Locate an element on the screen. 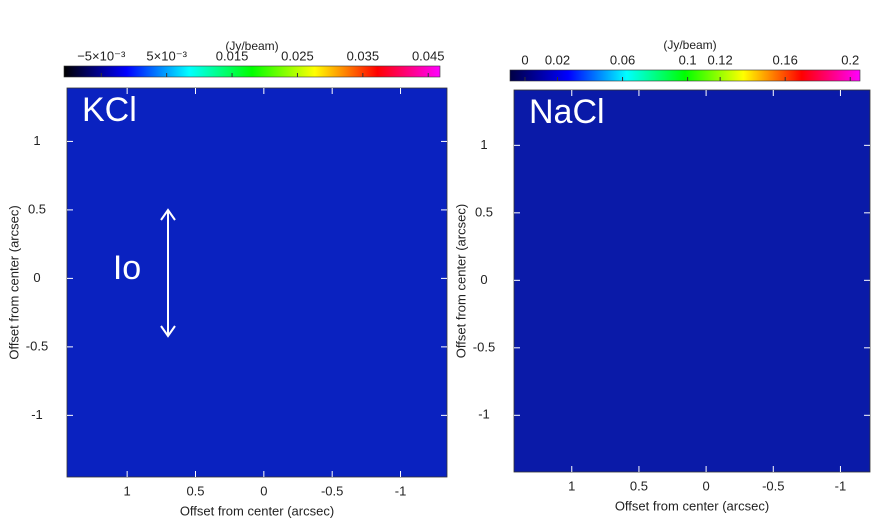  colorbar-tick-label: 0.16 is located at coordinates (785, 59).